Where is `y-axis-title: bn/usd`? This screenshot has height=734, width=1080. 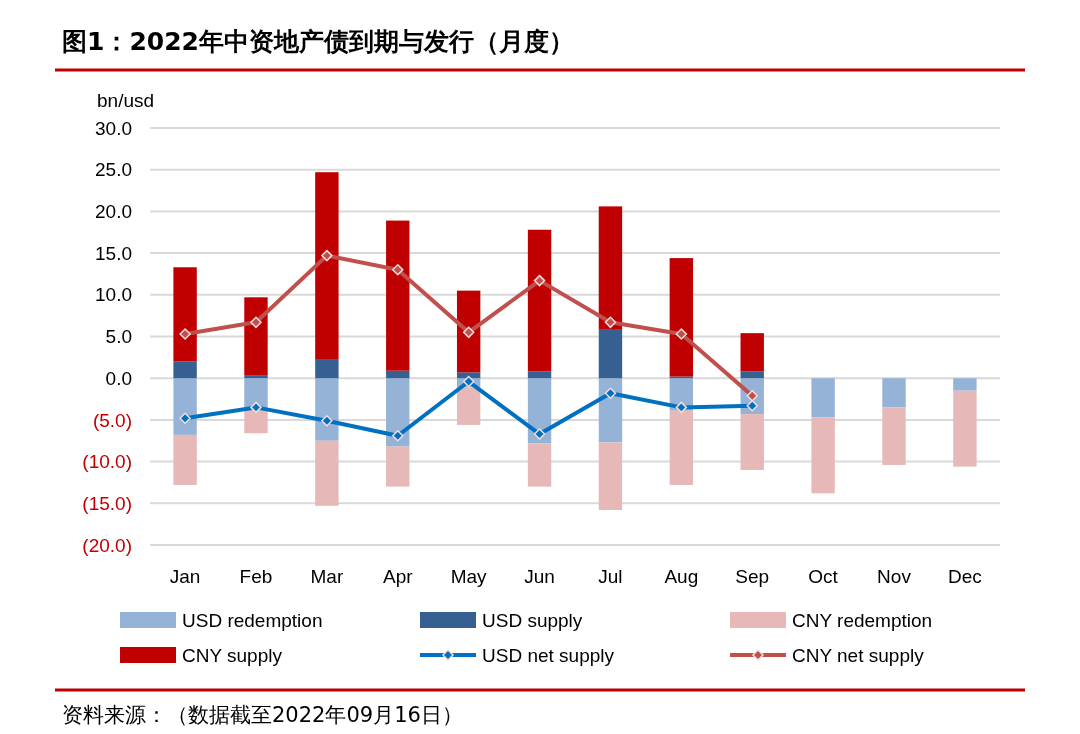
y-axis-title: bn/usd is located at coordinates (126, 100).